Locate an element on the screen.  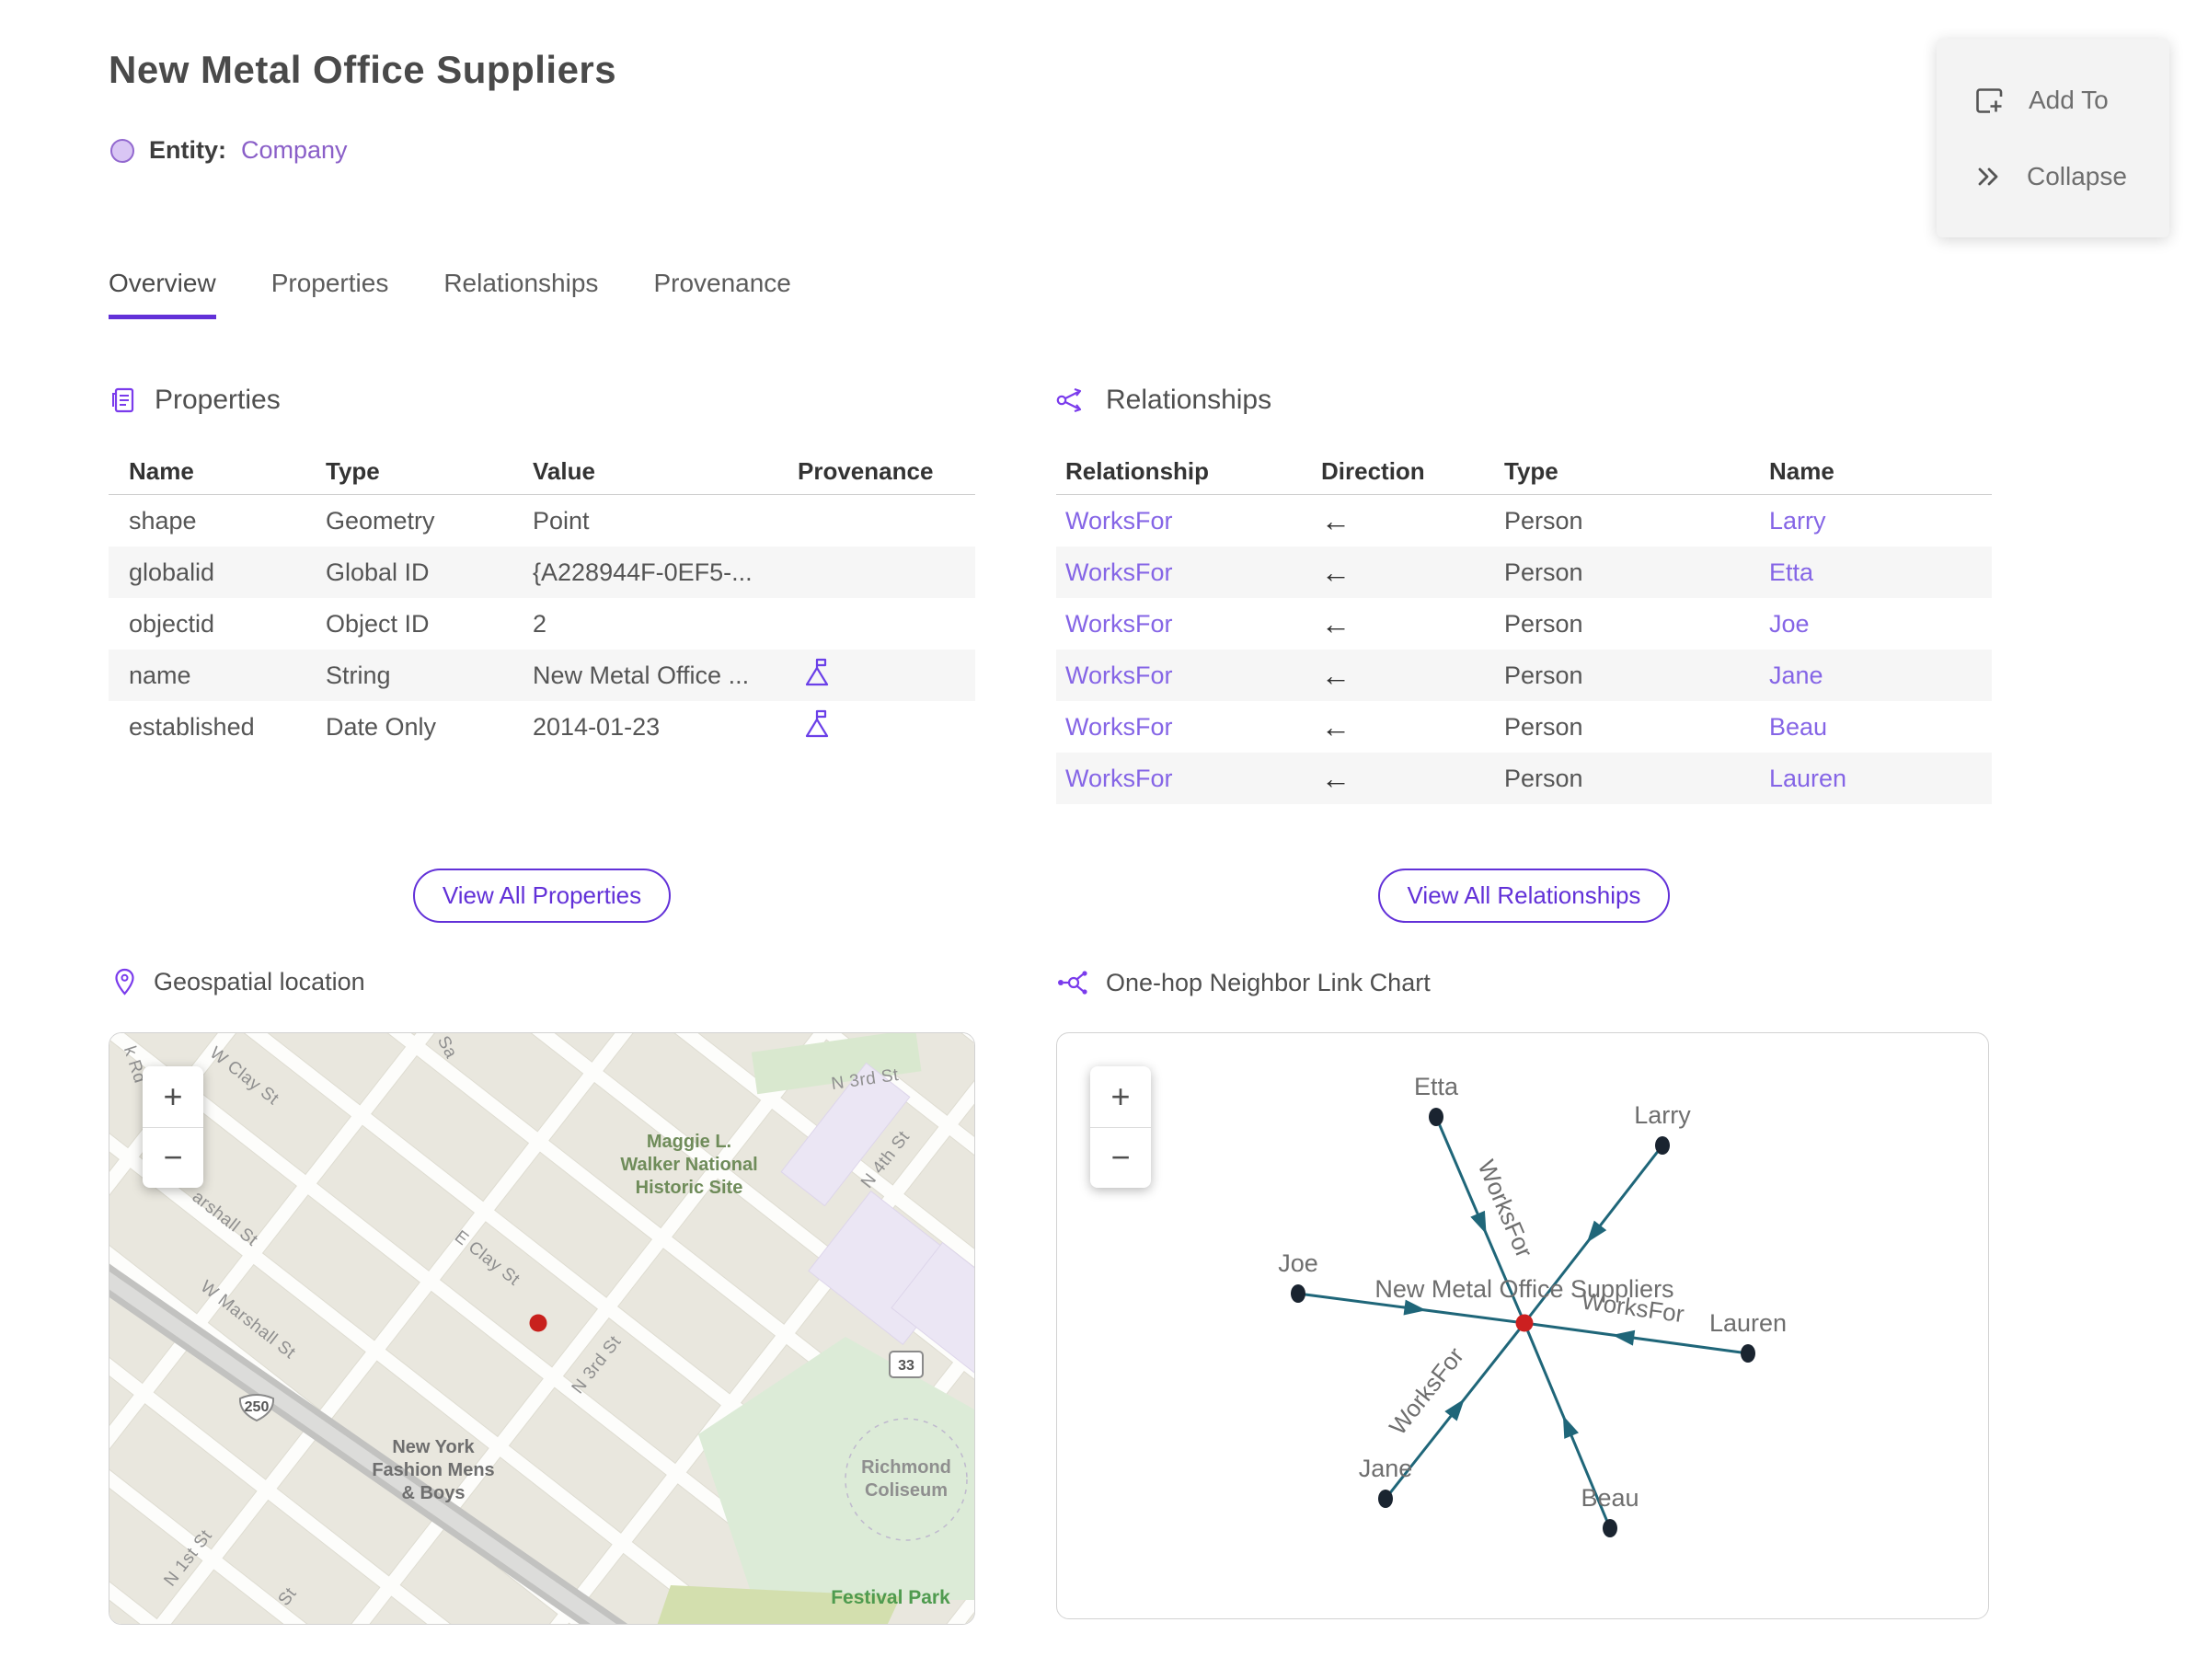
properties-section-title: Properties is located at coordinates (218, 400).